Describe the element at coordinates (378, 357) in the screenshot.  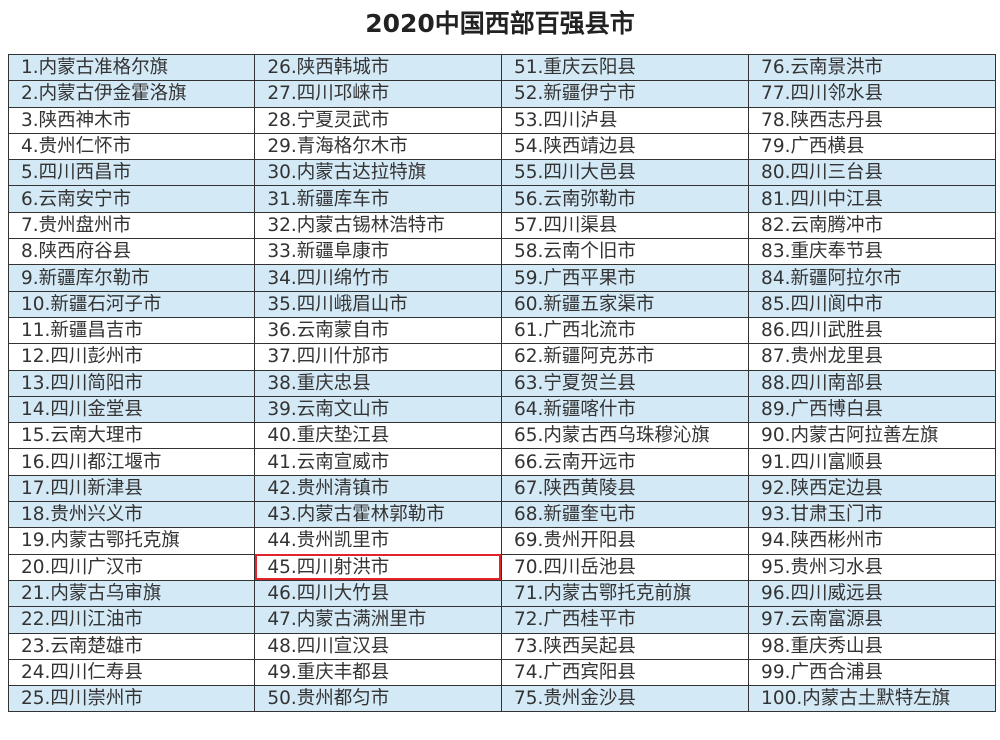
I see `table-cell: 37.四川什邡市` at that location.